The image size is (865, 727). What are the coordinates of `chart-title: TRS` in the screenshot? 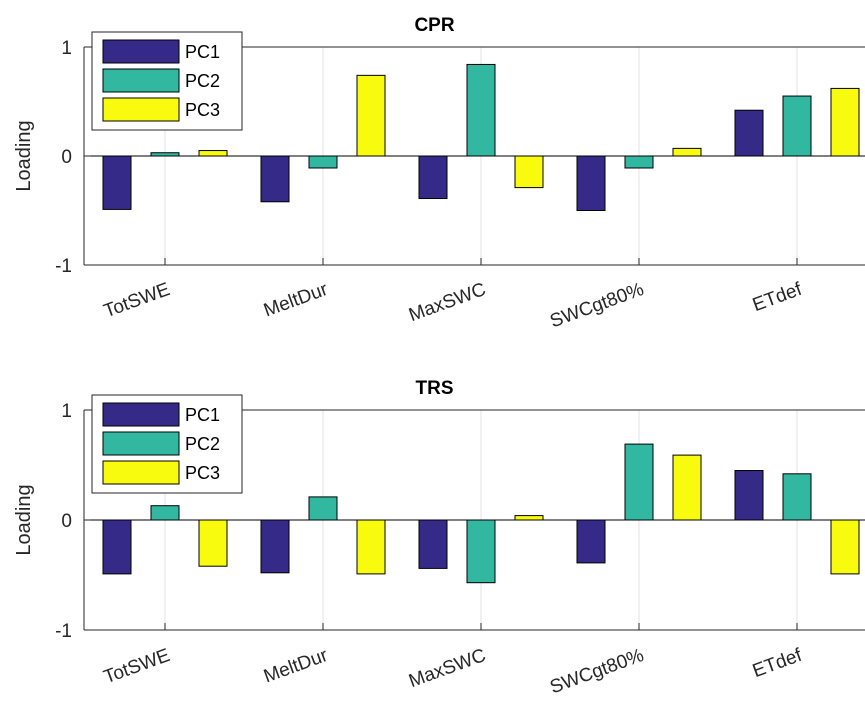 It's located at (435, 388).